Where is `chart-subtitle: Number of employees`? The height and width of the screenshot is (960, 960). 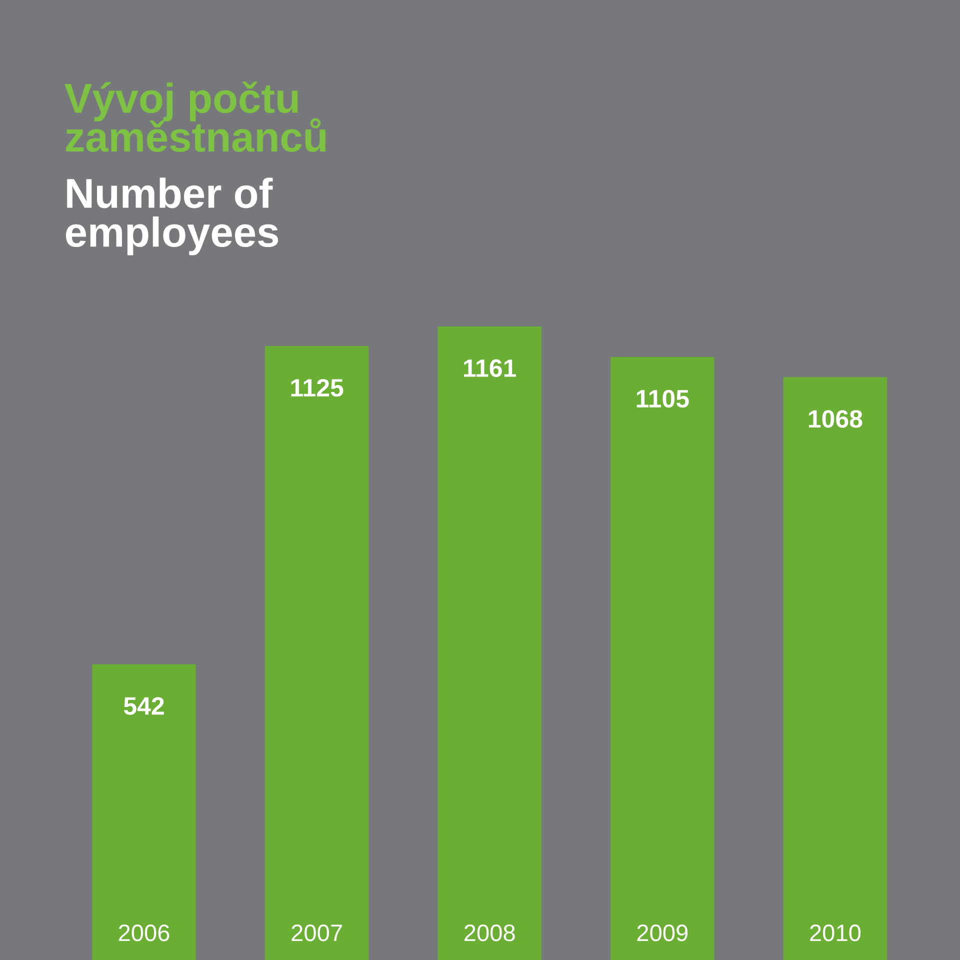
chart-subtitle: Number of employees is located at coordinates (172, 217).